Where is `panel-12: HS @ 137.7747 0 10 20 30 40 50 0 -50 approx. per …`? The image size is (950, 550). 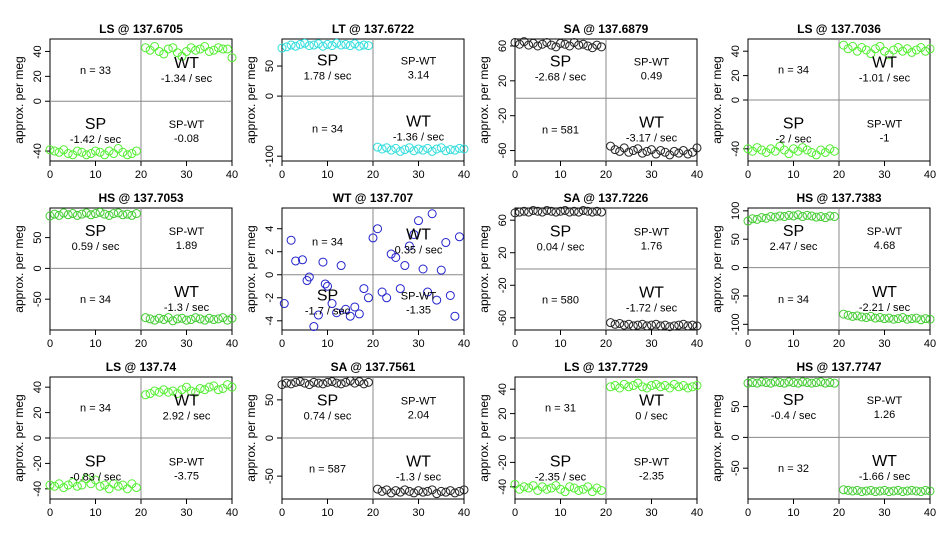 panel-12: HS @ 137.7747 0 10 20 30 40 50 0 -50 approx. per … is located at coordinates (823, 439).